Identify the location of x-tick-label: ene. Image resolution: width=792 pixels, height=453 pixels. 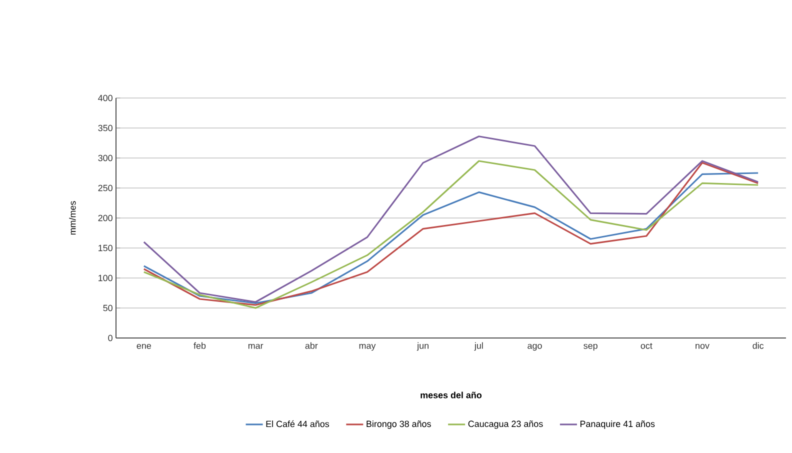
(143, 346).